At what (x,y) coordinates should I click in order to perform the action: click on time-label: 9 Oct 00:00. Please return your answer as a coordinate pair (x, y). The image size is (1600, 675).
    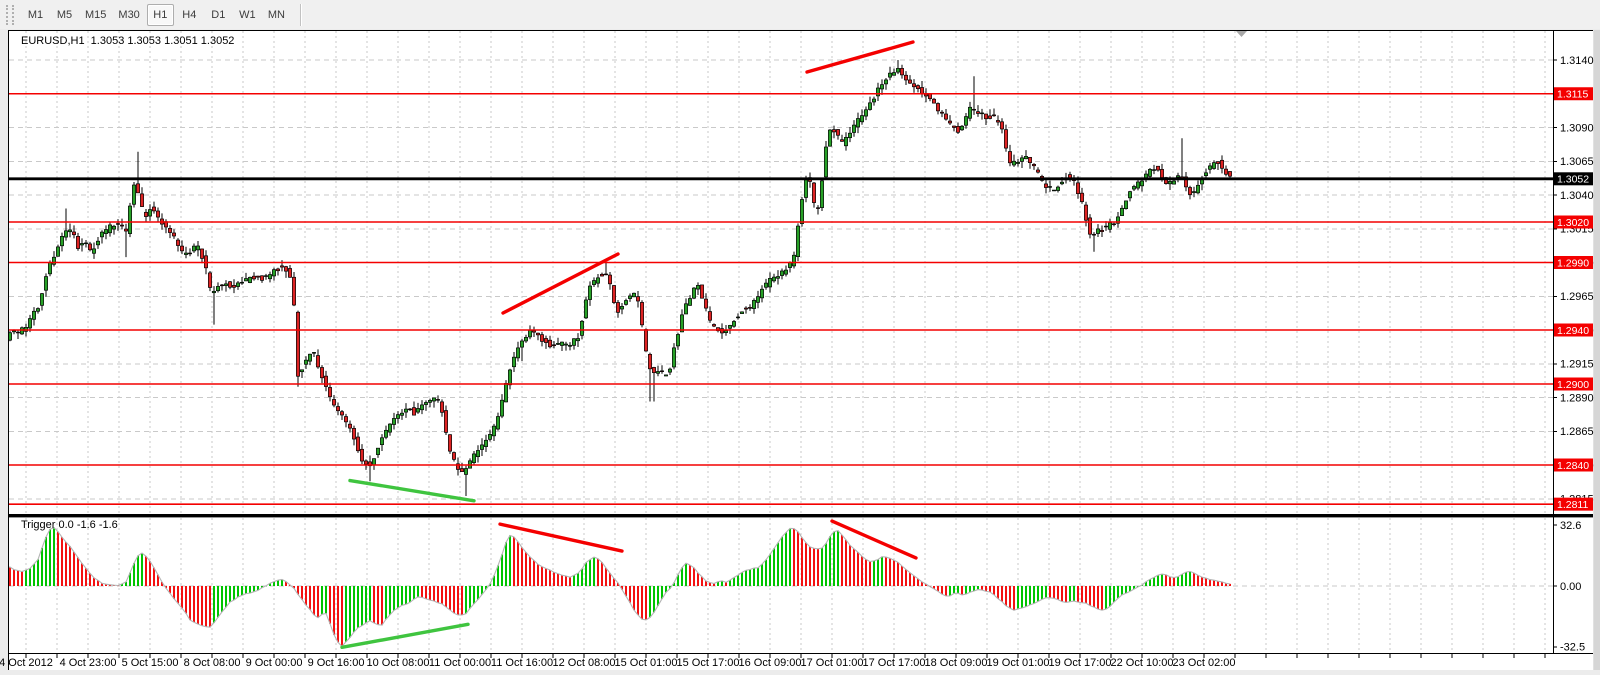
    Looking at the image, I should click on (274, 663).